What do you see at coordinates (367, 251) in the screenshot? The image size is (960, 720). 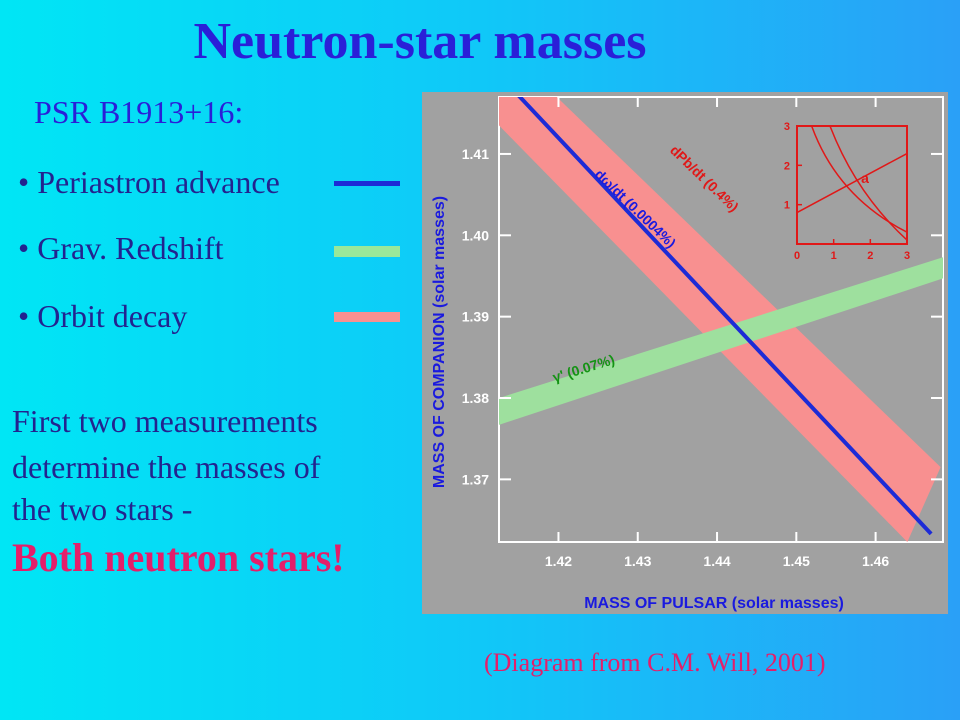 I see `legend-redshift-swatch` at bounding box center [367, 251].